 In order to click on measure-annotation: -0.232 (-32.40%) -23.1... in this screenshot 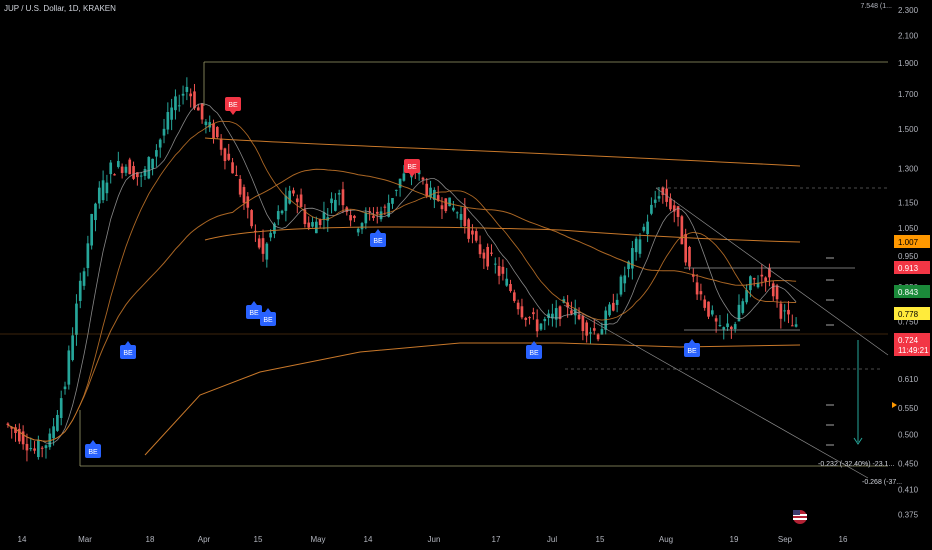, I will do `click(856, 464)`.